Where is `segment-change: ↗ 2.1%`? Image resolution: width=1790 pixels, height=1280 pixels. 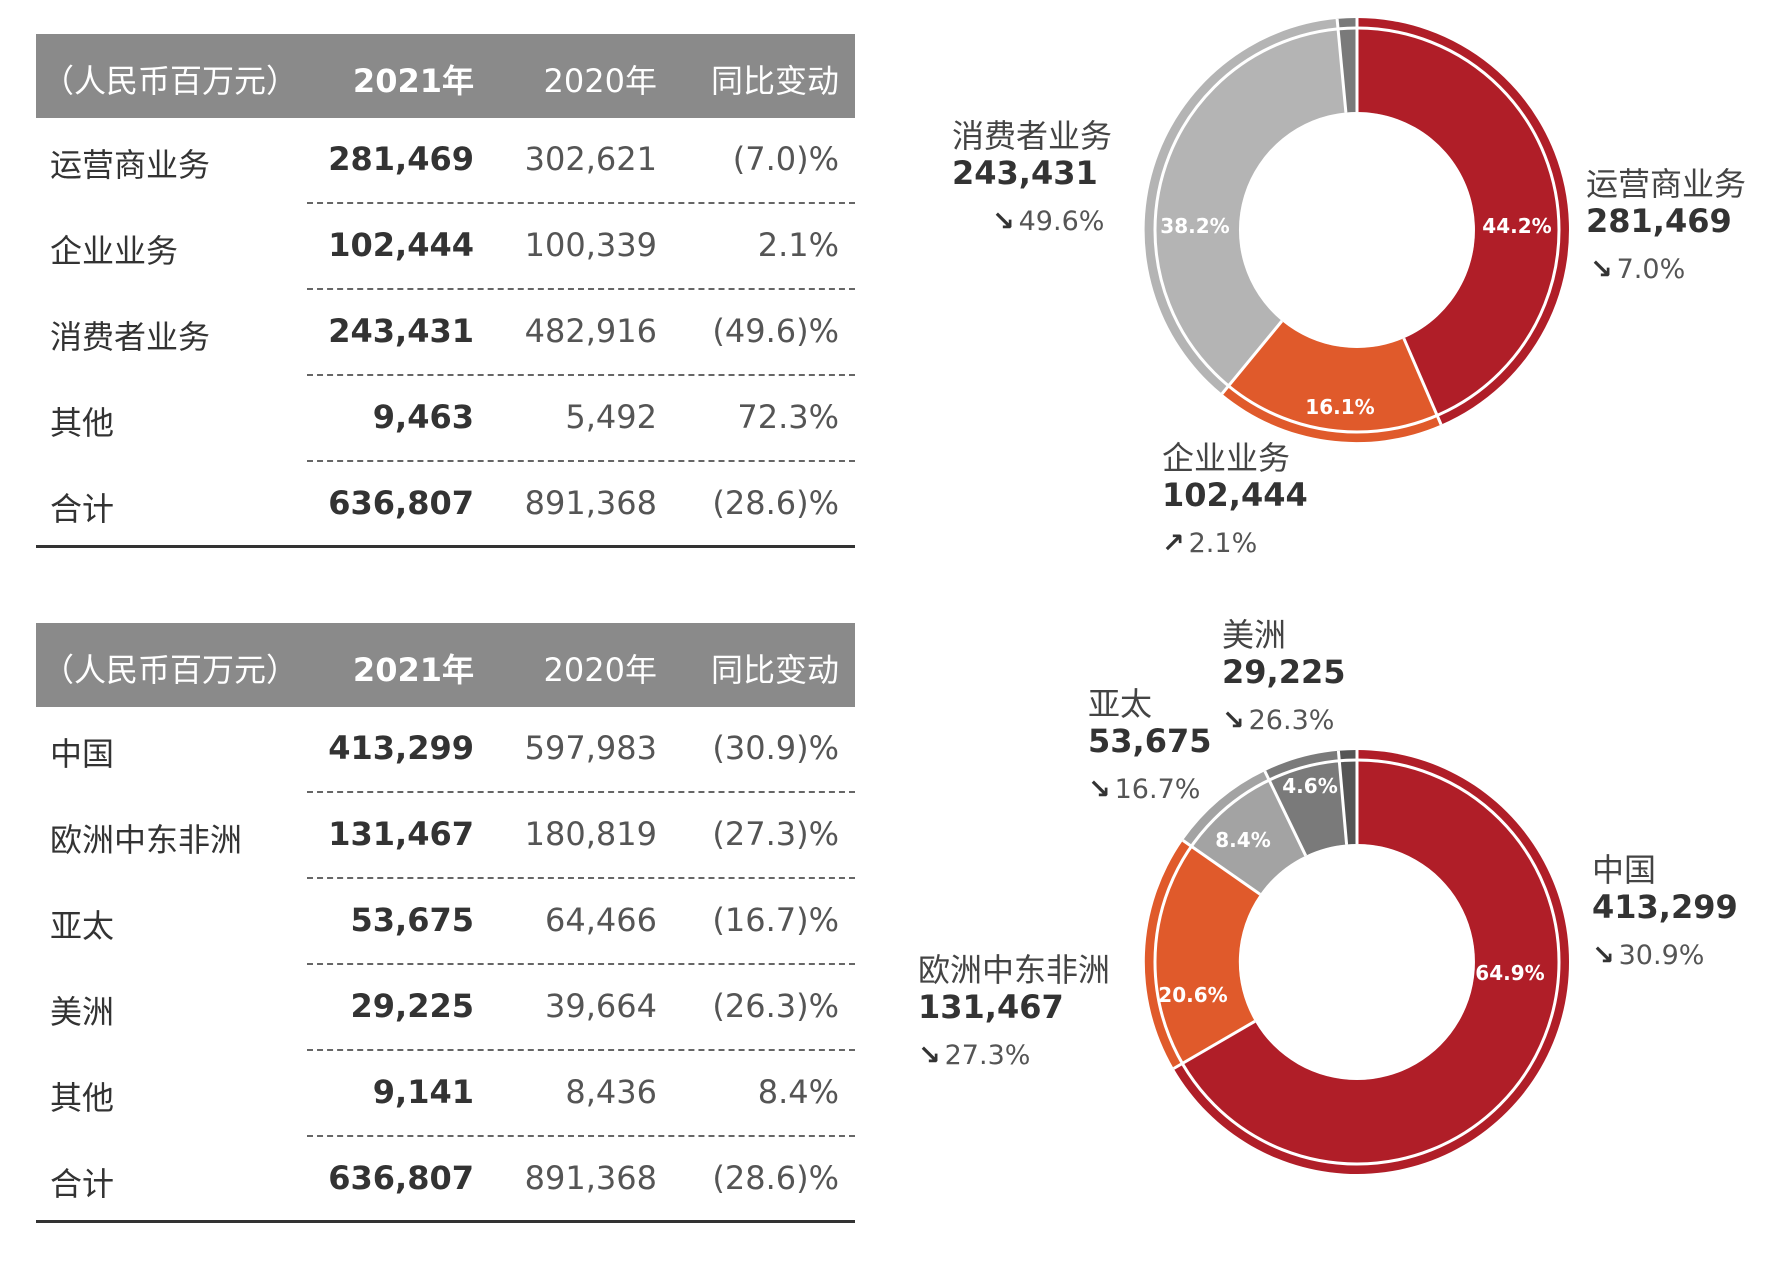
segment-change: ↗ 2.1% is located at coordinates (1210, 543).